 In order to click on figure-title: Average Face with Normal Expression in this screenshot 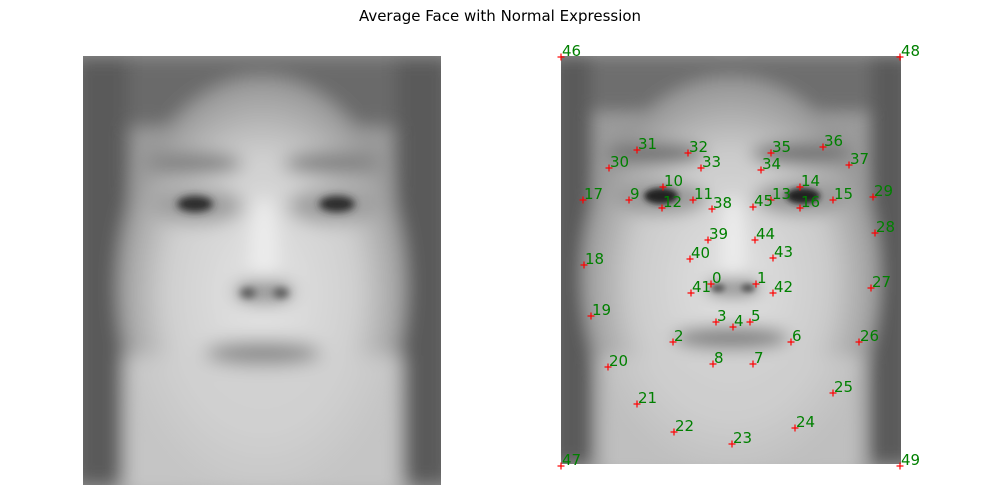, I will do `click(500, 16)`.